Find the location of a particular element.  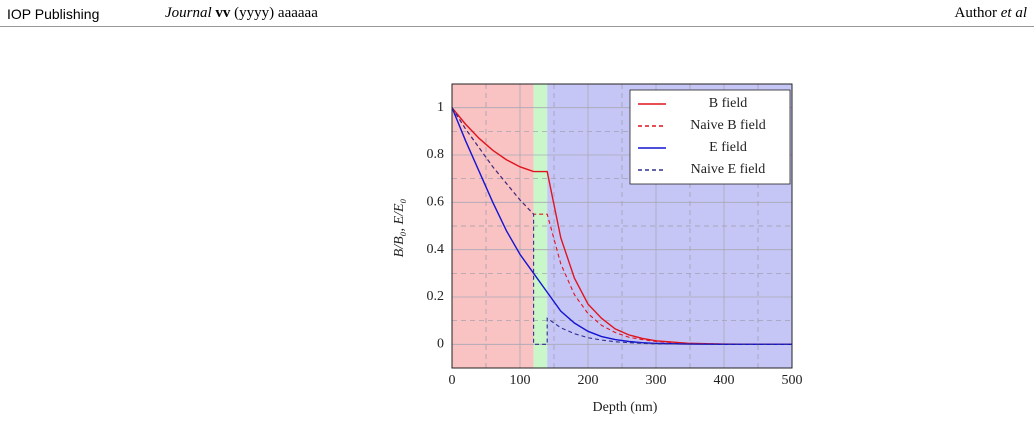

journal: Journal is located at coordinates (188, 13).